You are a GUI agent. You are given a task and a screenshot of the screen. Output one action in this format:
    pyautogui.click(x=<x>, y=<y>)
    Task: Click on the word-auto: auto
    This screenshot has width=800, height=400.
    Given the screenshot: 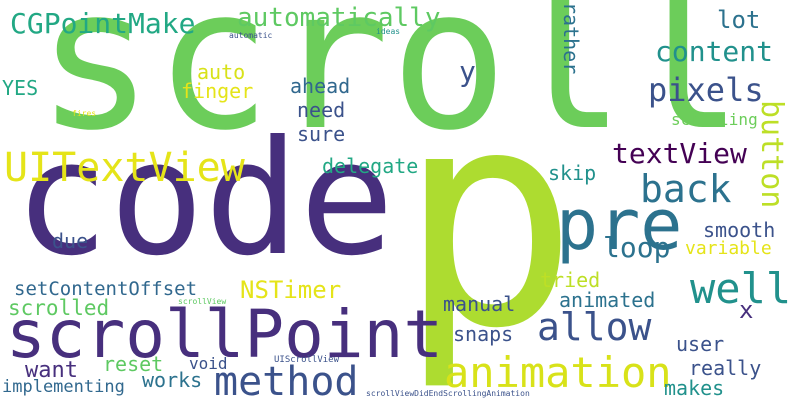 What is the action you would take?
    pyautogui.click(x=221, y=72)
    